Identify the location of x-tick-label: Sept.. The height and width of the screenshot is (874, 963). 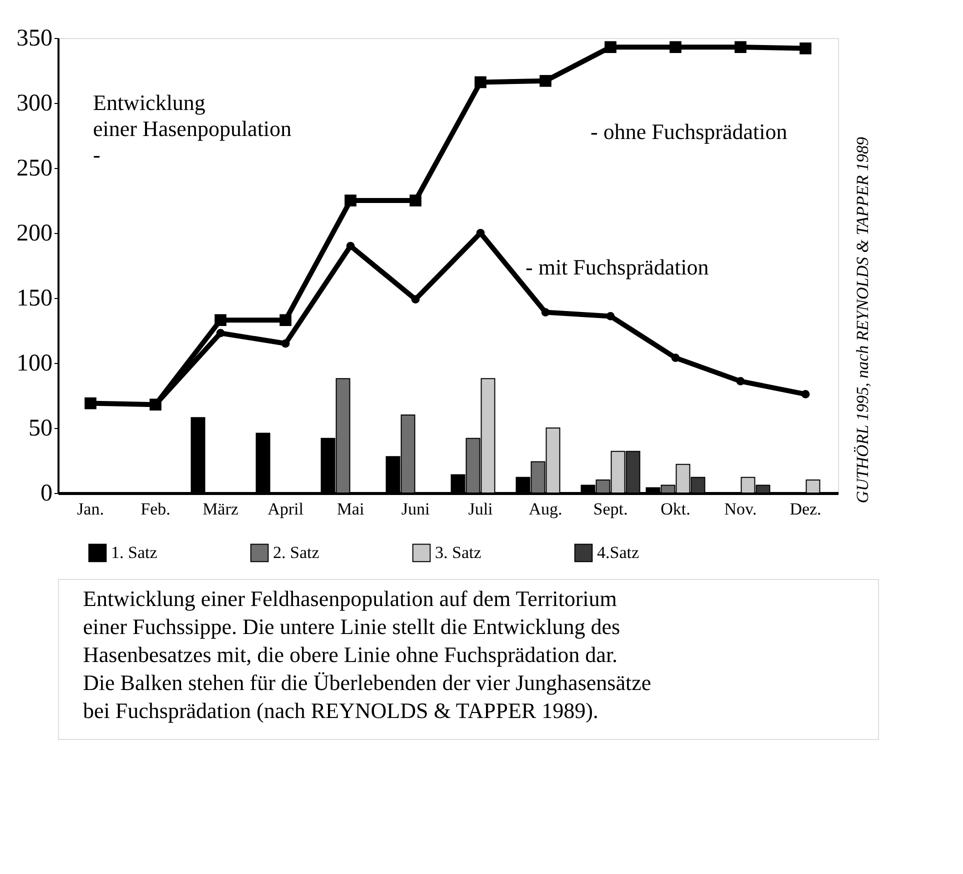
(610, 509).